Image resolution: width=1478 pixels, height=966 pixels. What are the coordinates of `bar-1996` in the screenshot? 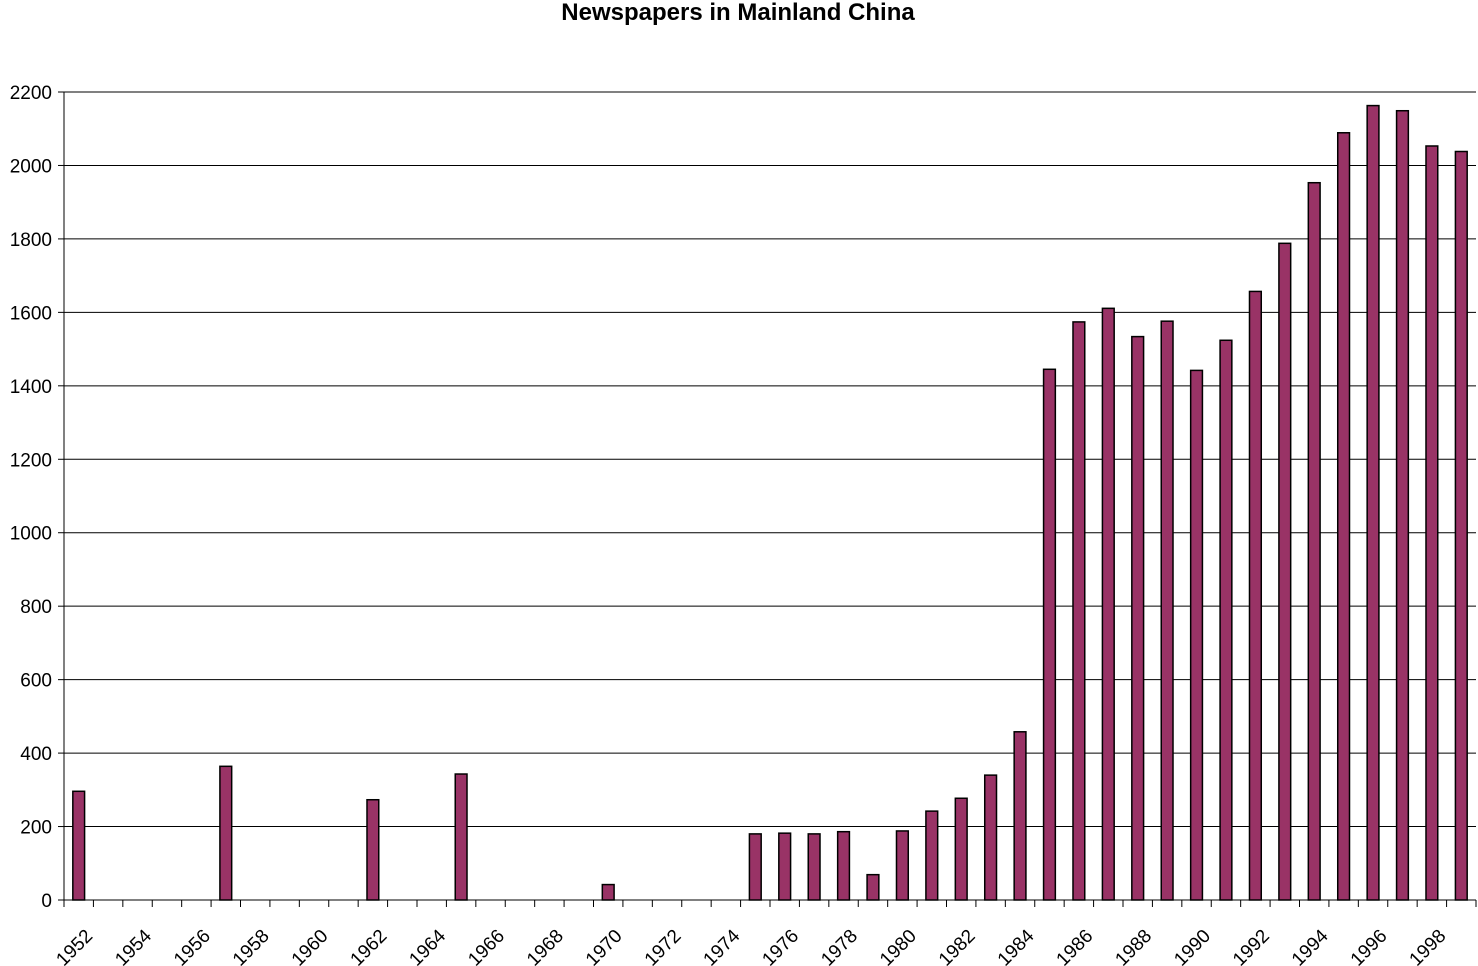 It's located at (1373, 502).